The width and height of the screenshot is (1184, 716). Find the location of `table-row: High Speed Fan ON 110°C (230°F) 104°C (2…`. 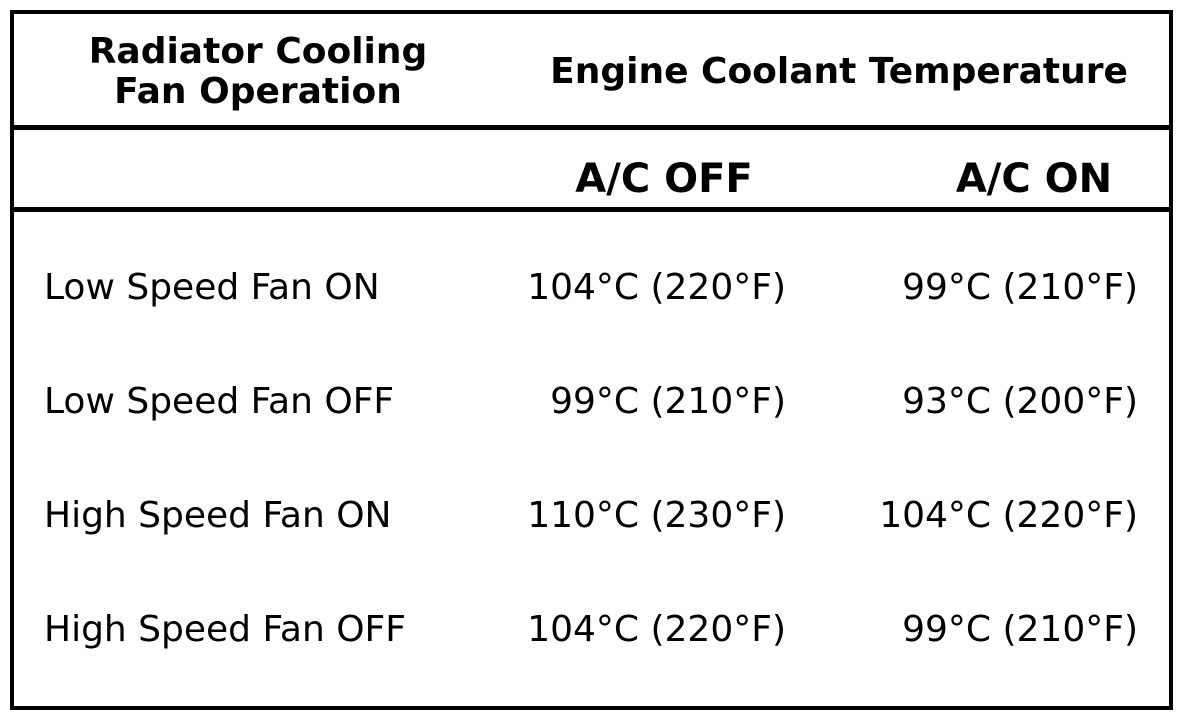

table-row: High Speed Fan ON 110°C (230°F) 104°C (2… is located at coordinates (591, 516).